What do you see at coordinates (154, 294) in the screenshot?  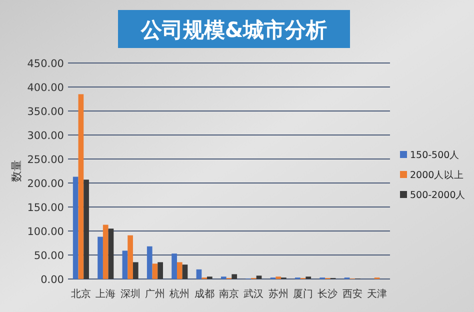 I see `x-tick-label: 广州` at bounding box center [154, 294].